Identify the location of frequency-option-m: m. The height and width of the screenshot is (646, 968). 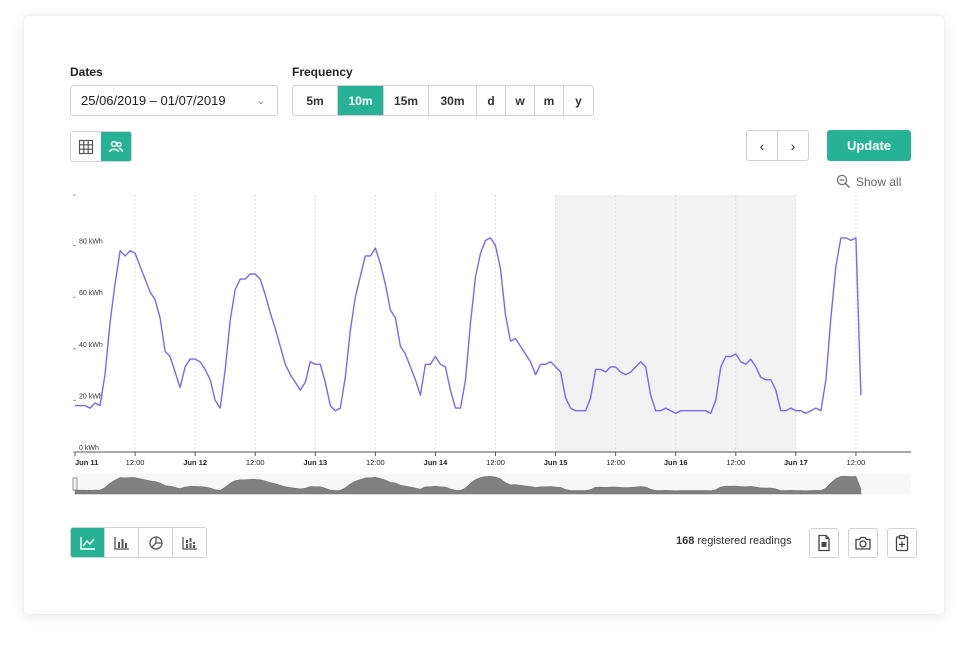
(549, 100).